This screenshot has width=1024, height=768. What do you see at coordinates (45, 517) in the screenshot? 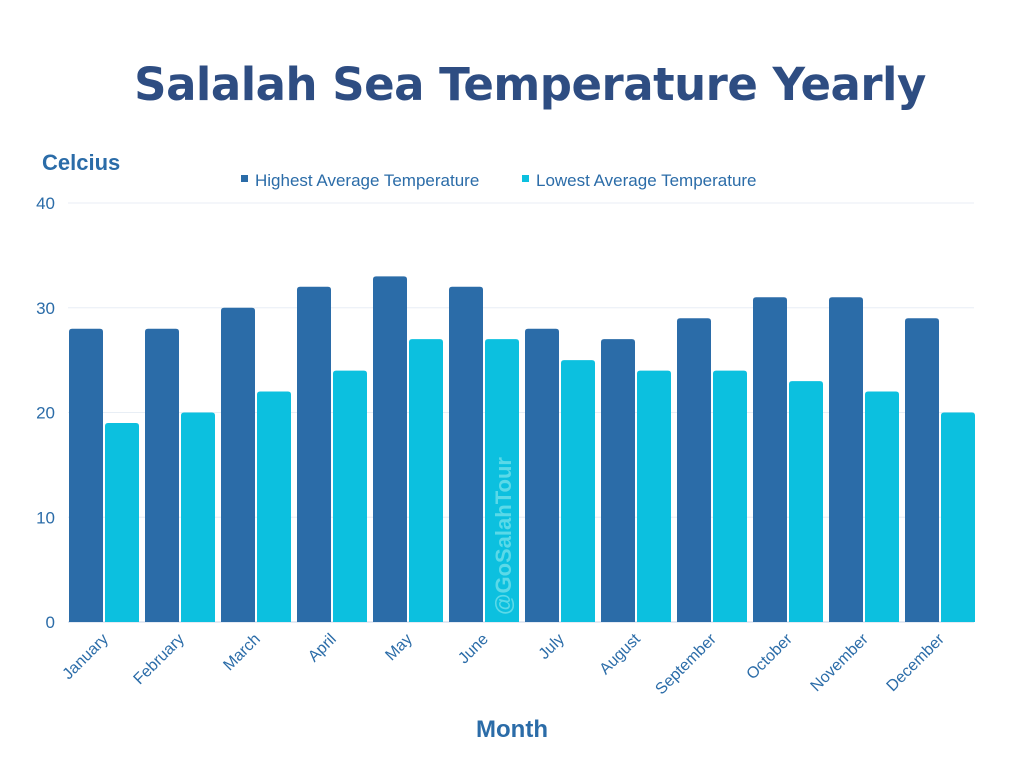
I see `y-tick-label: 10` at bounding box center [45, 517].